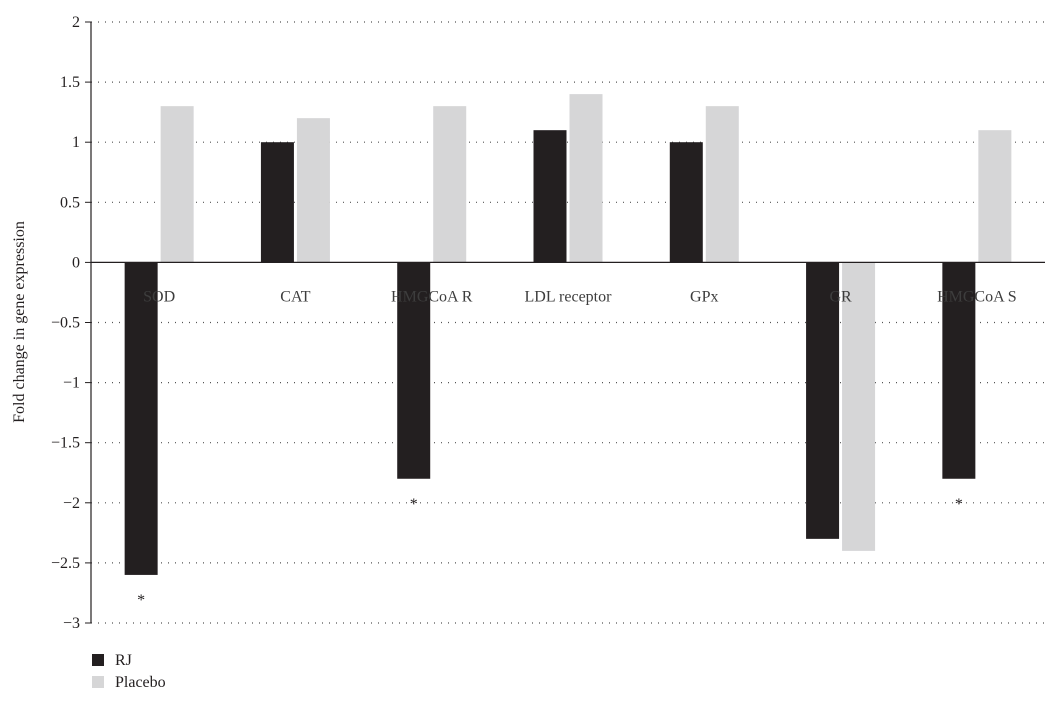 This screenshot has width=1052, height=712. Describe the element at coordinates (65, 323) in the screenshot. I see `y-tick-label: −0.5` at that location.